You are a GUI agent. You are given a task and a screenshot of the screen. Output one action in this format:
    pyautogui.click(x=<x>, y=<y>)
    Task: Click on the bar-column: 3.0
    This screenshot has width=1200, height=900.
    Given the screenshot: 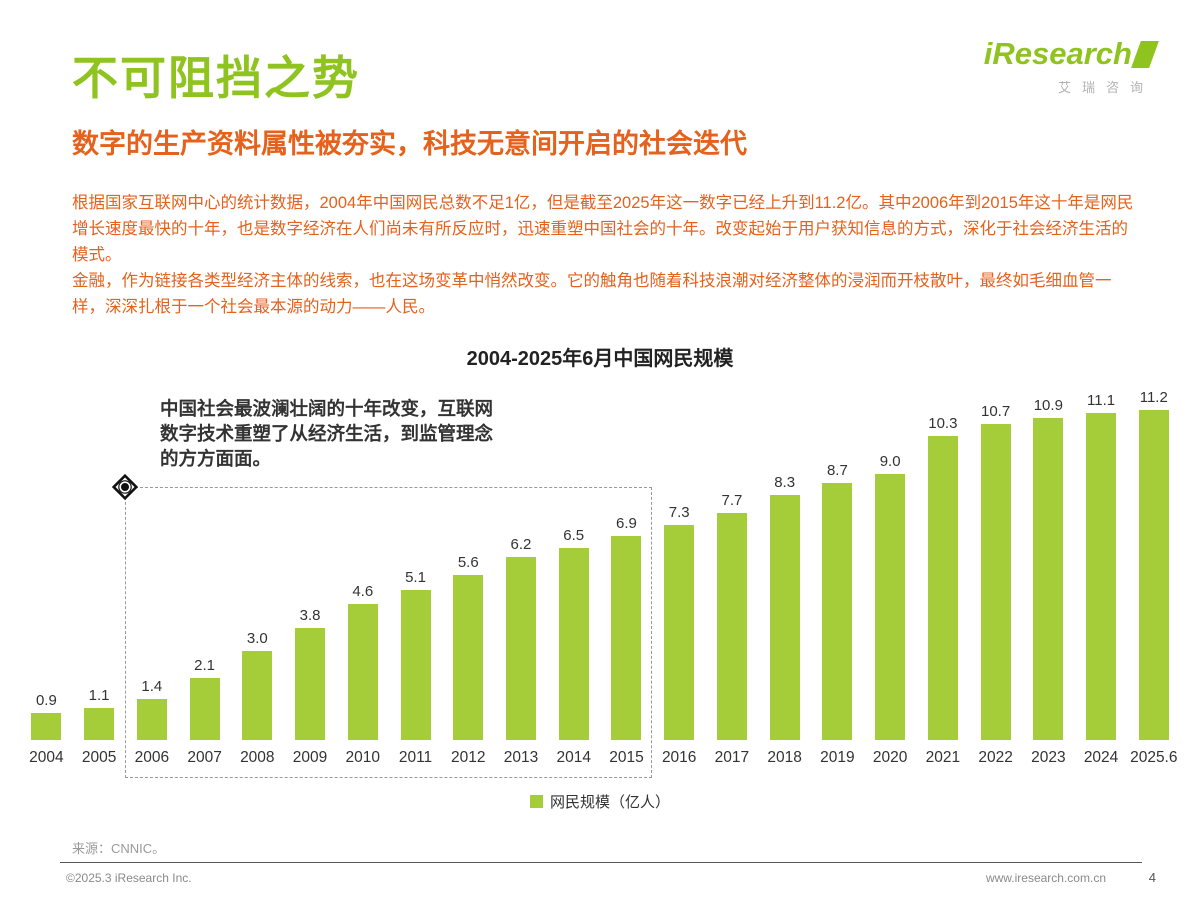 What is the action you would take?
    pyautogui.click(x=257, y=685)
    